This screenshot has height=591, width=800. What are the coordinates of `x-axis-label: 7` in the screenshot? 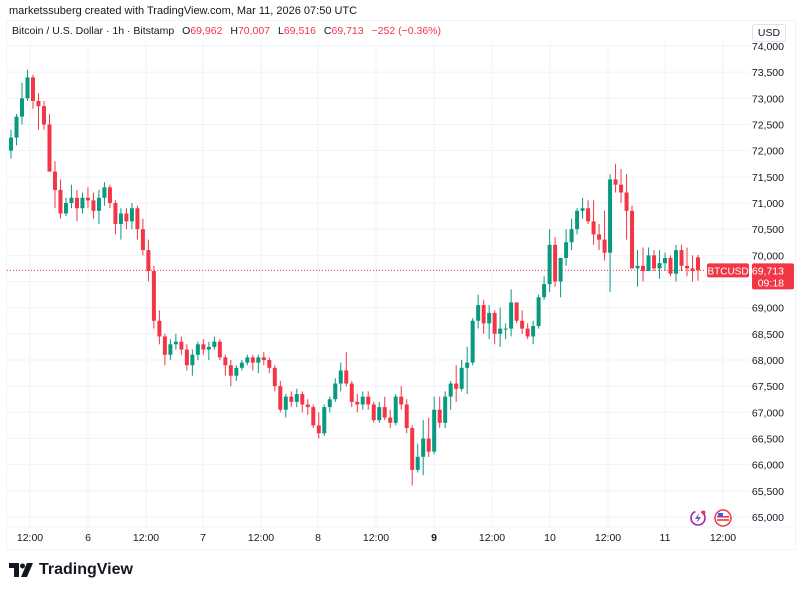 It's located at (203, 538).